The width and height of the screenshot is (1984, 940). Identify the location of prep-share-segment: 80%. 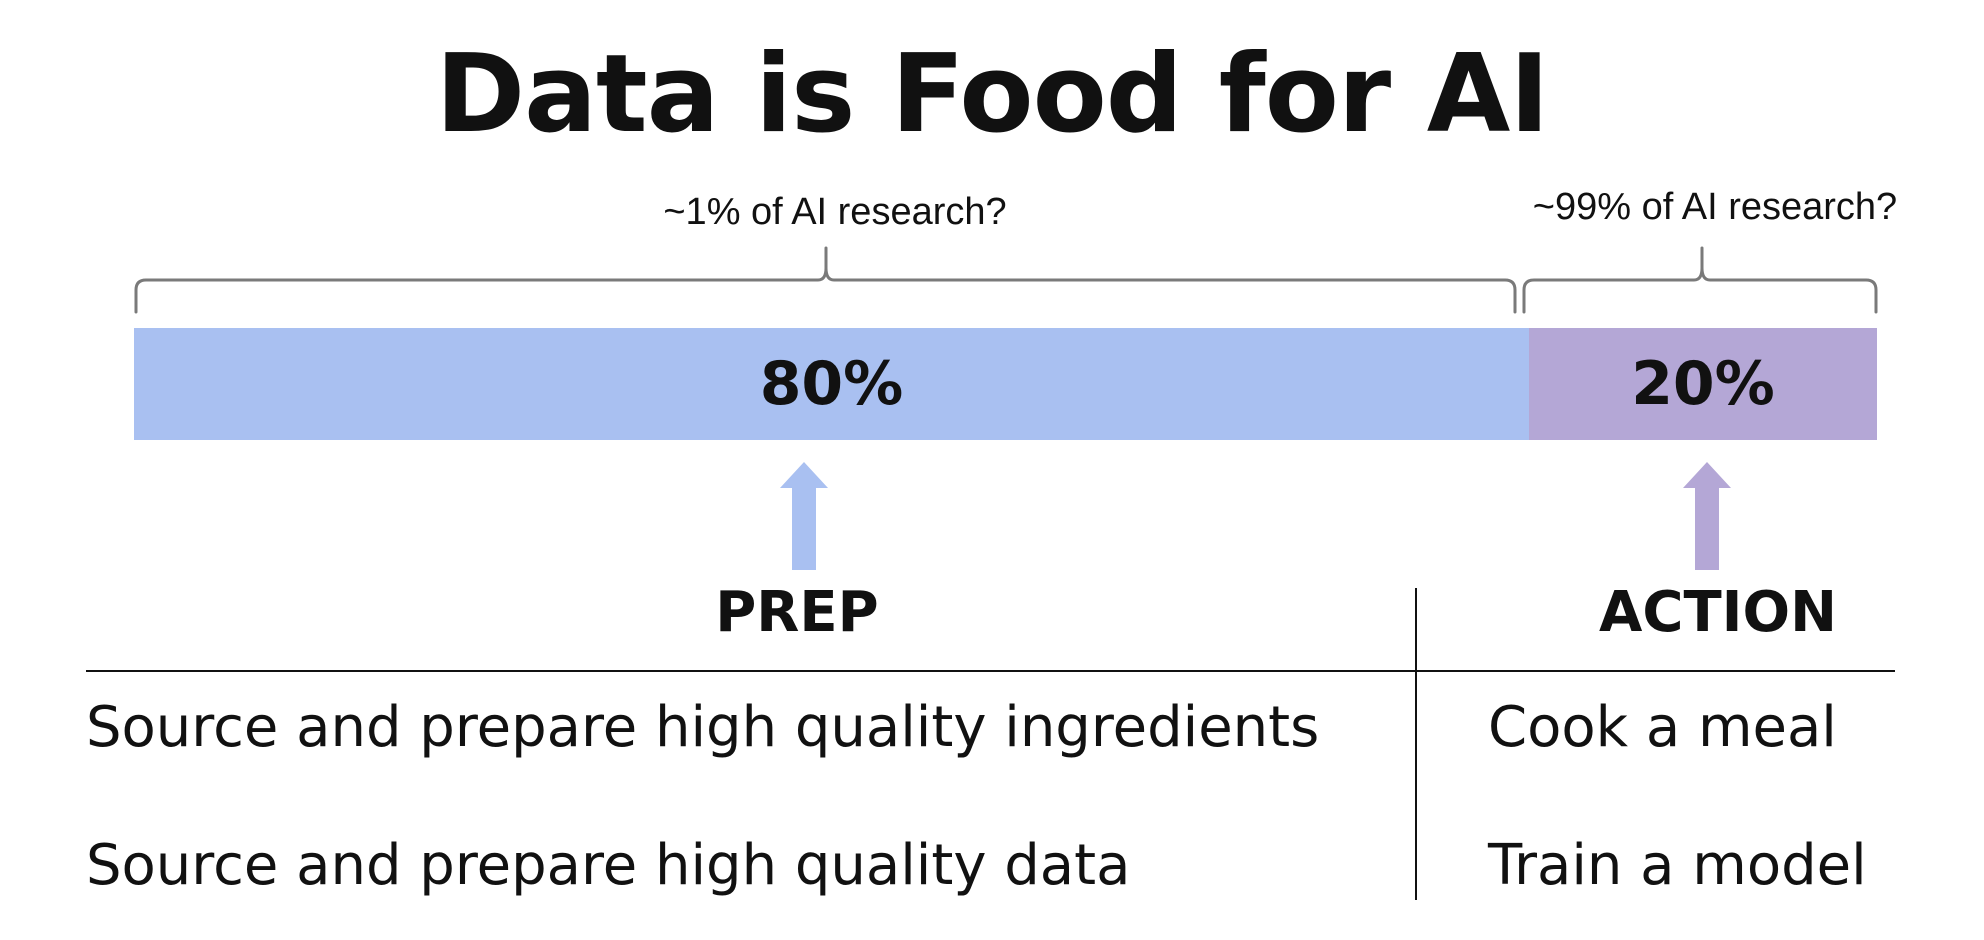
(831, 384).